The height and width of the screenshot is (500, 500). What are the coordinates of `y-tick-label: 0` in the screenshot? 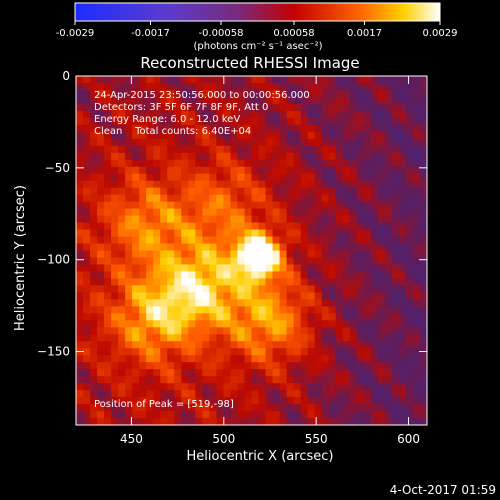 It's located at (66, 76).